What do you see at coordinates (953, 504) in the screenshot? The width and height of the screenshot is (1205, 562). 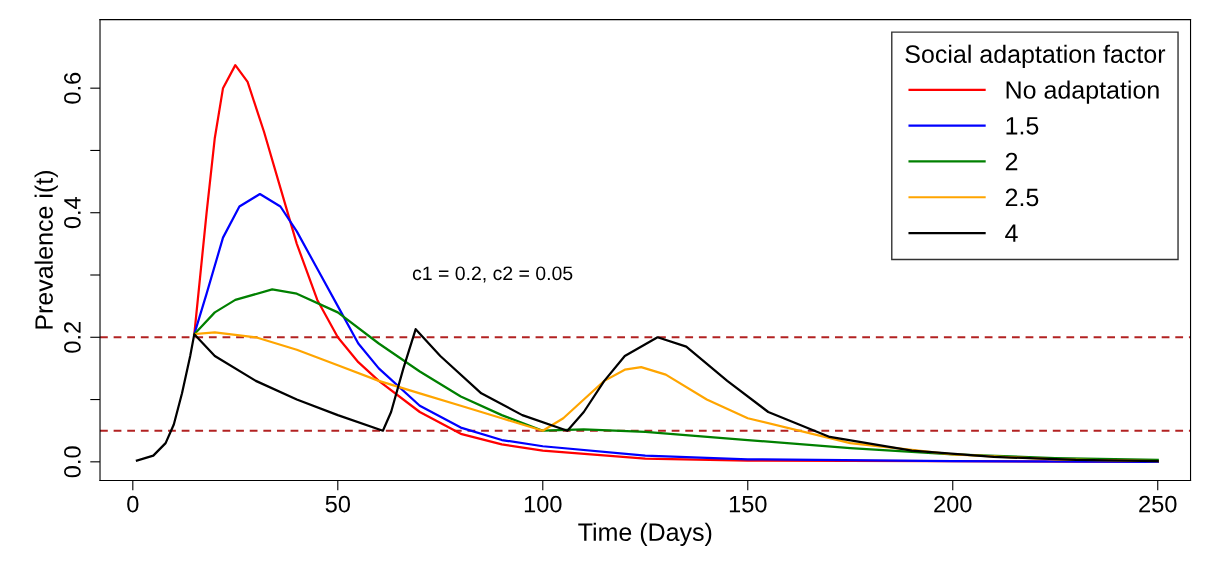 I see `x-tick-label: 200` at bounding box center [953, 504].